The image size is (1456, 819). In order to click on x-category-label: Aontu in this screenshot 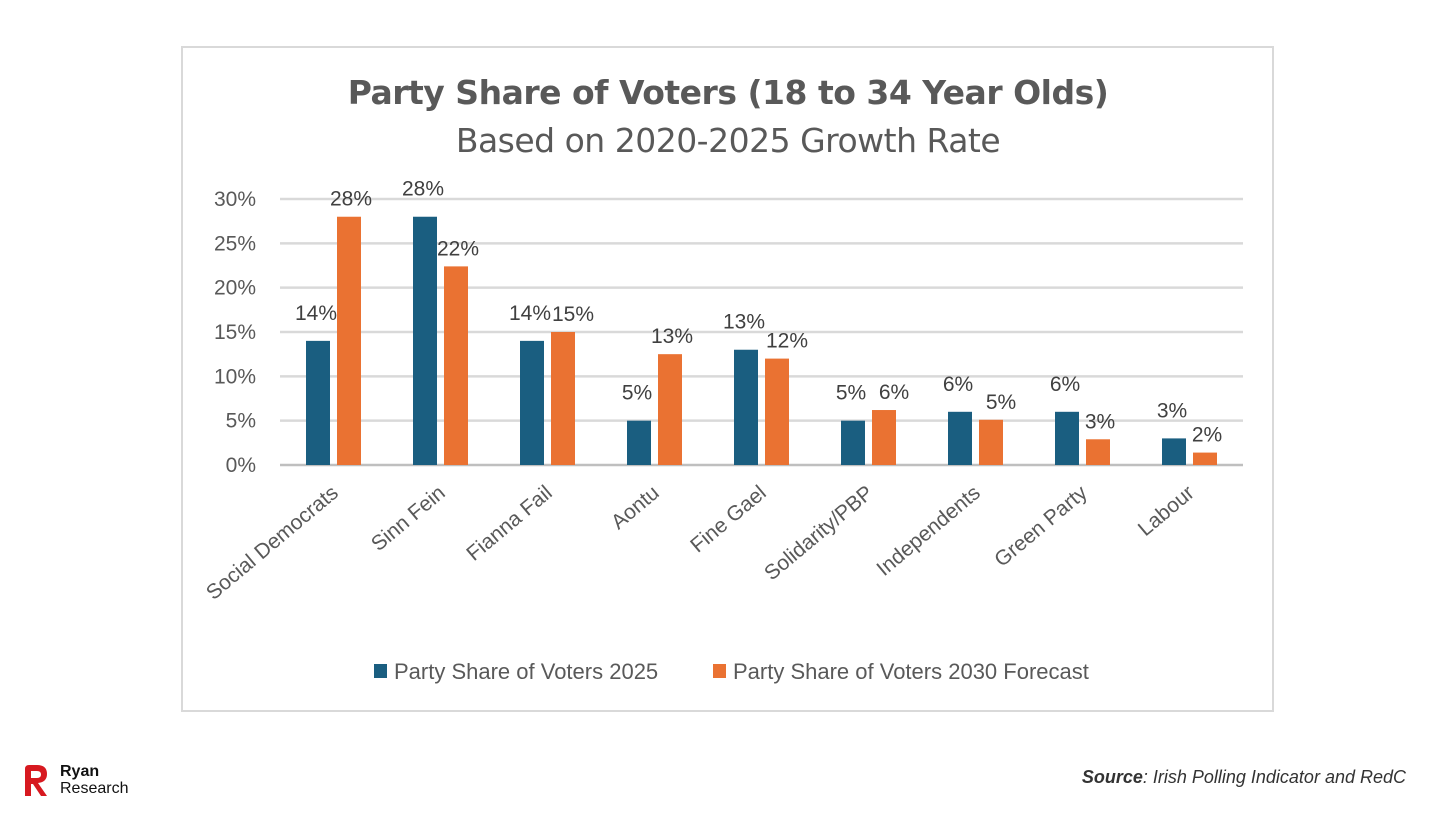, I will do `click(635, 507)`.